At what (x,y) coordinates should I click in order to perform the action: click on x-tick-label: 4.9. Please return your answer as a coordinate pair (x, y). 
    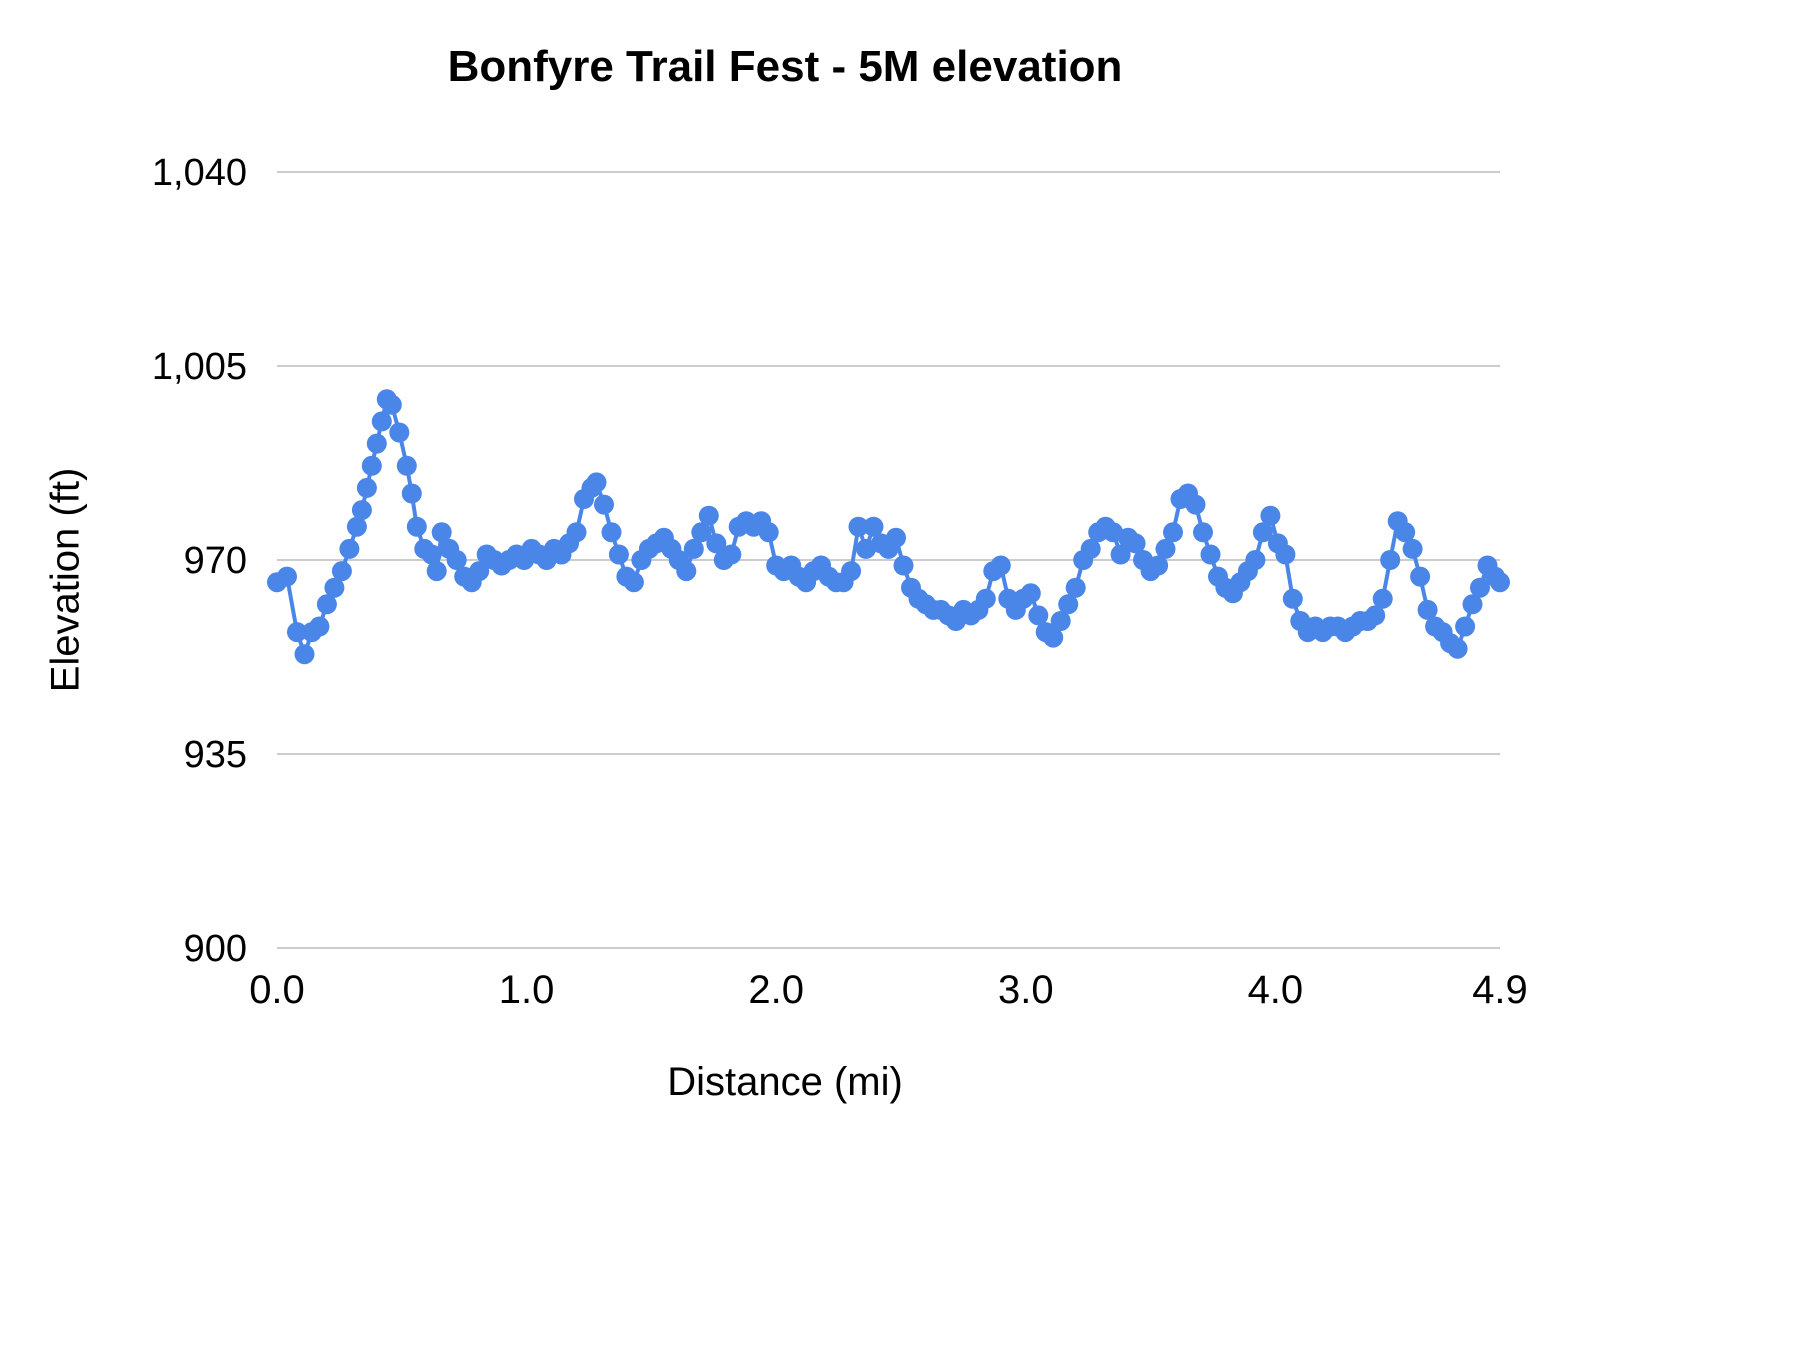
    Looking at the image, I should click on (1500, 990).